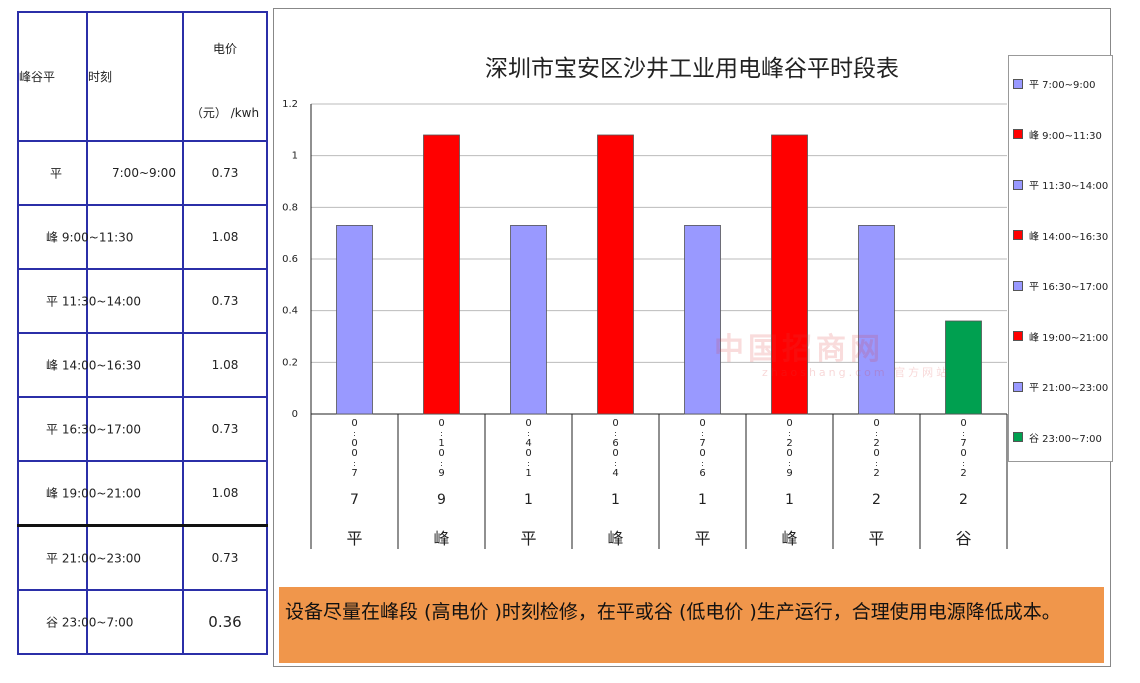 The width and height of the screenshot is (1140, 683). What do you see at coordinates (94, 365) in the screenshot?
I see `row-label: 峰 14:00~16:30` at bounding box center [94, 365].